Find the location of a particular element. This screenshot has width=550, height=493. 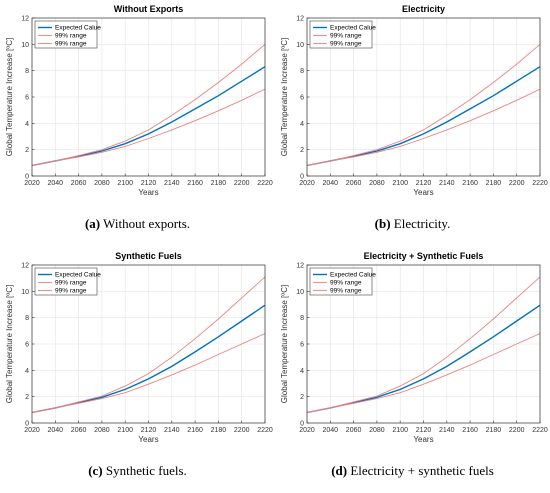

y-tick-label: 6 is located at coordinates (27, 98).